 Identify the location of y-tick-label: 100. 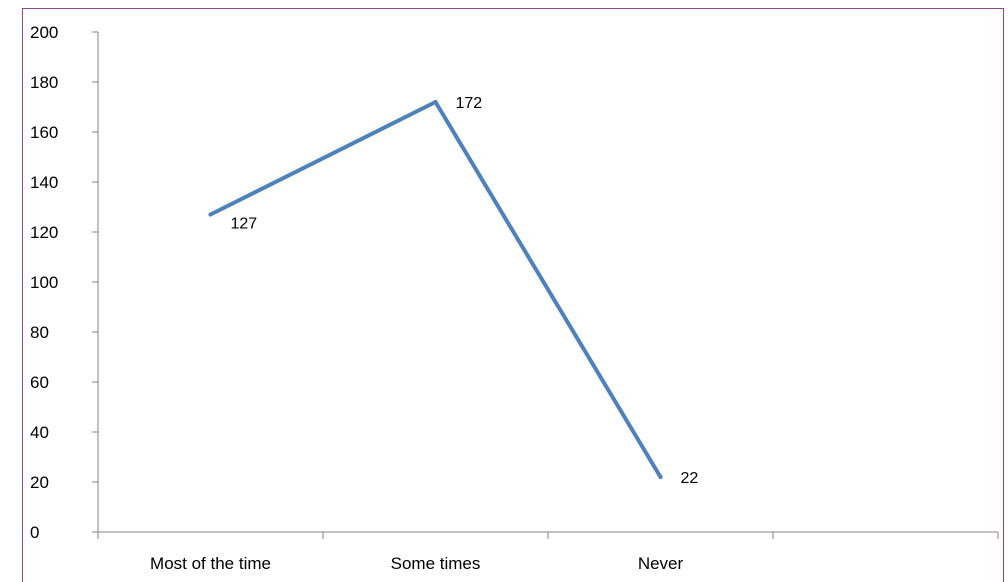
(44, 282).